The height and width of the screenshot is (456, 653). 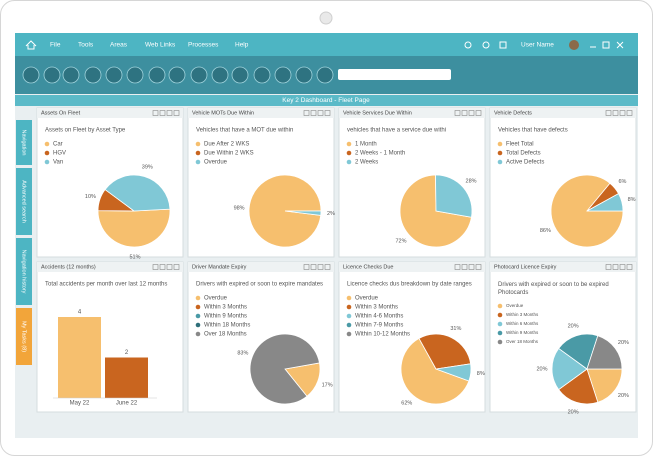 I want to click on panel-subtitle: Assets on Fleet by Asset Type, so click(x=85, y=131).